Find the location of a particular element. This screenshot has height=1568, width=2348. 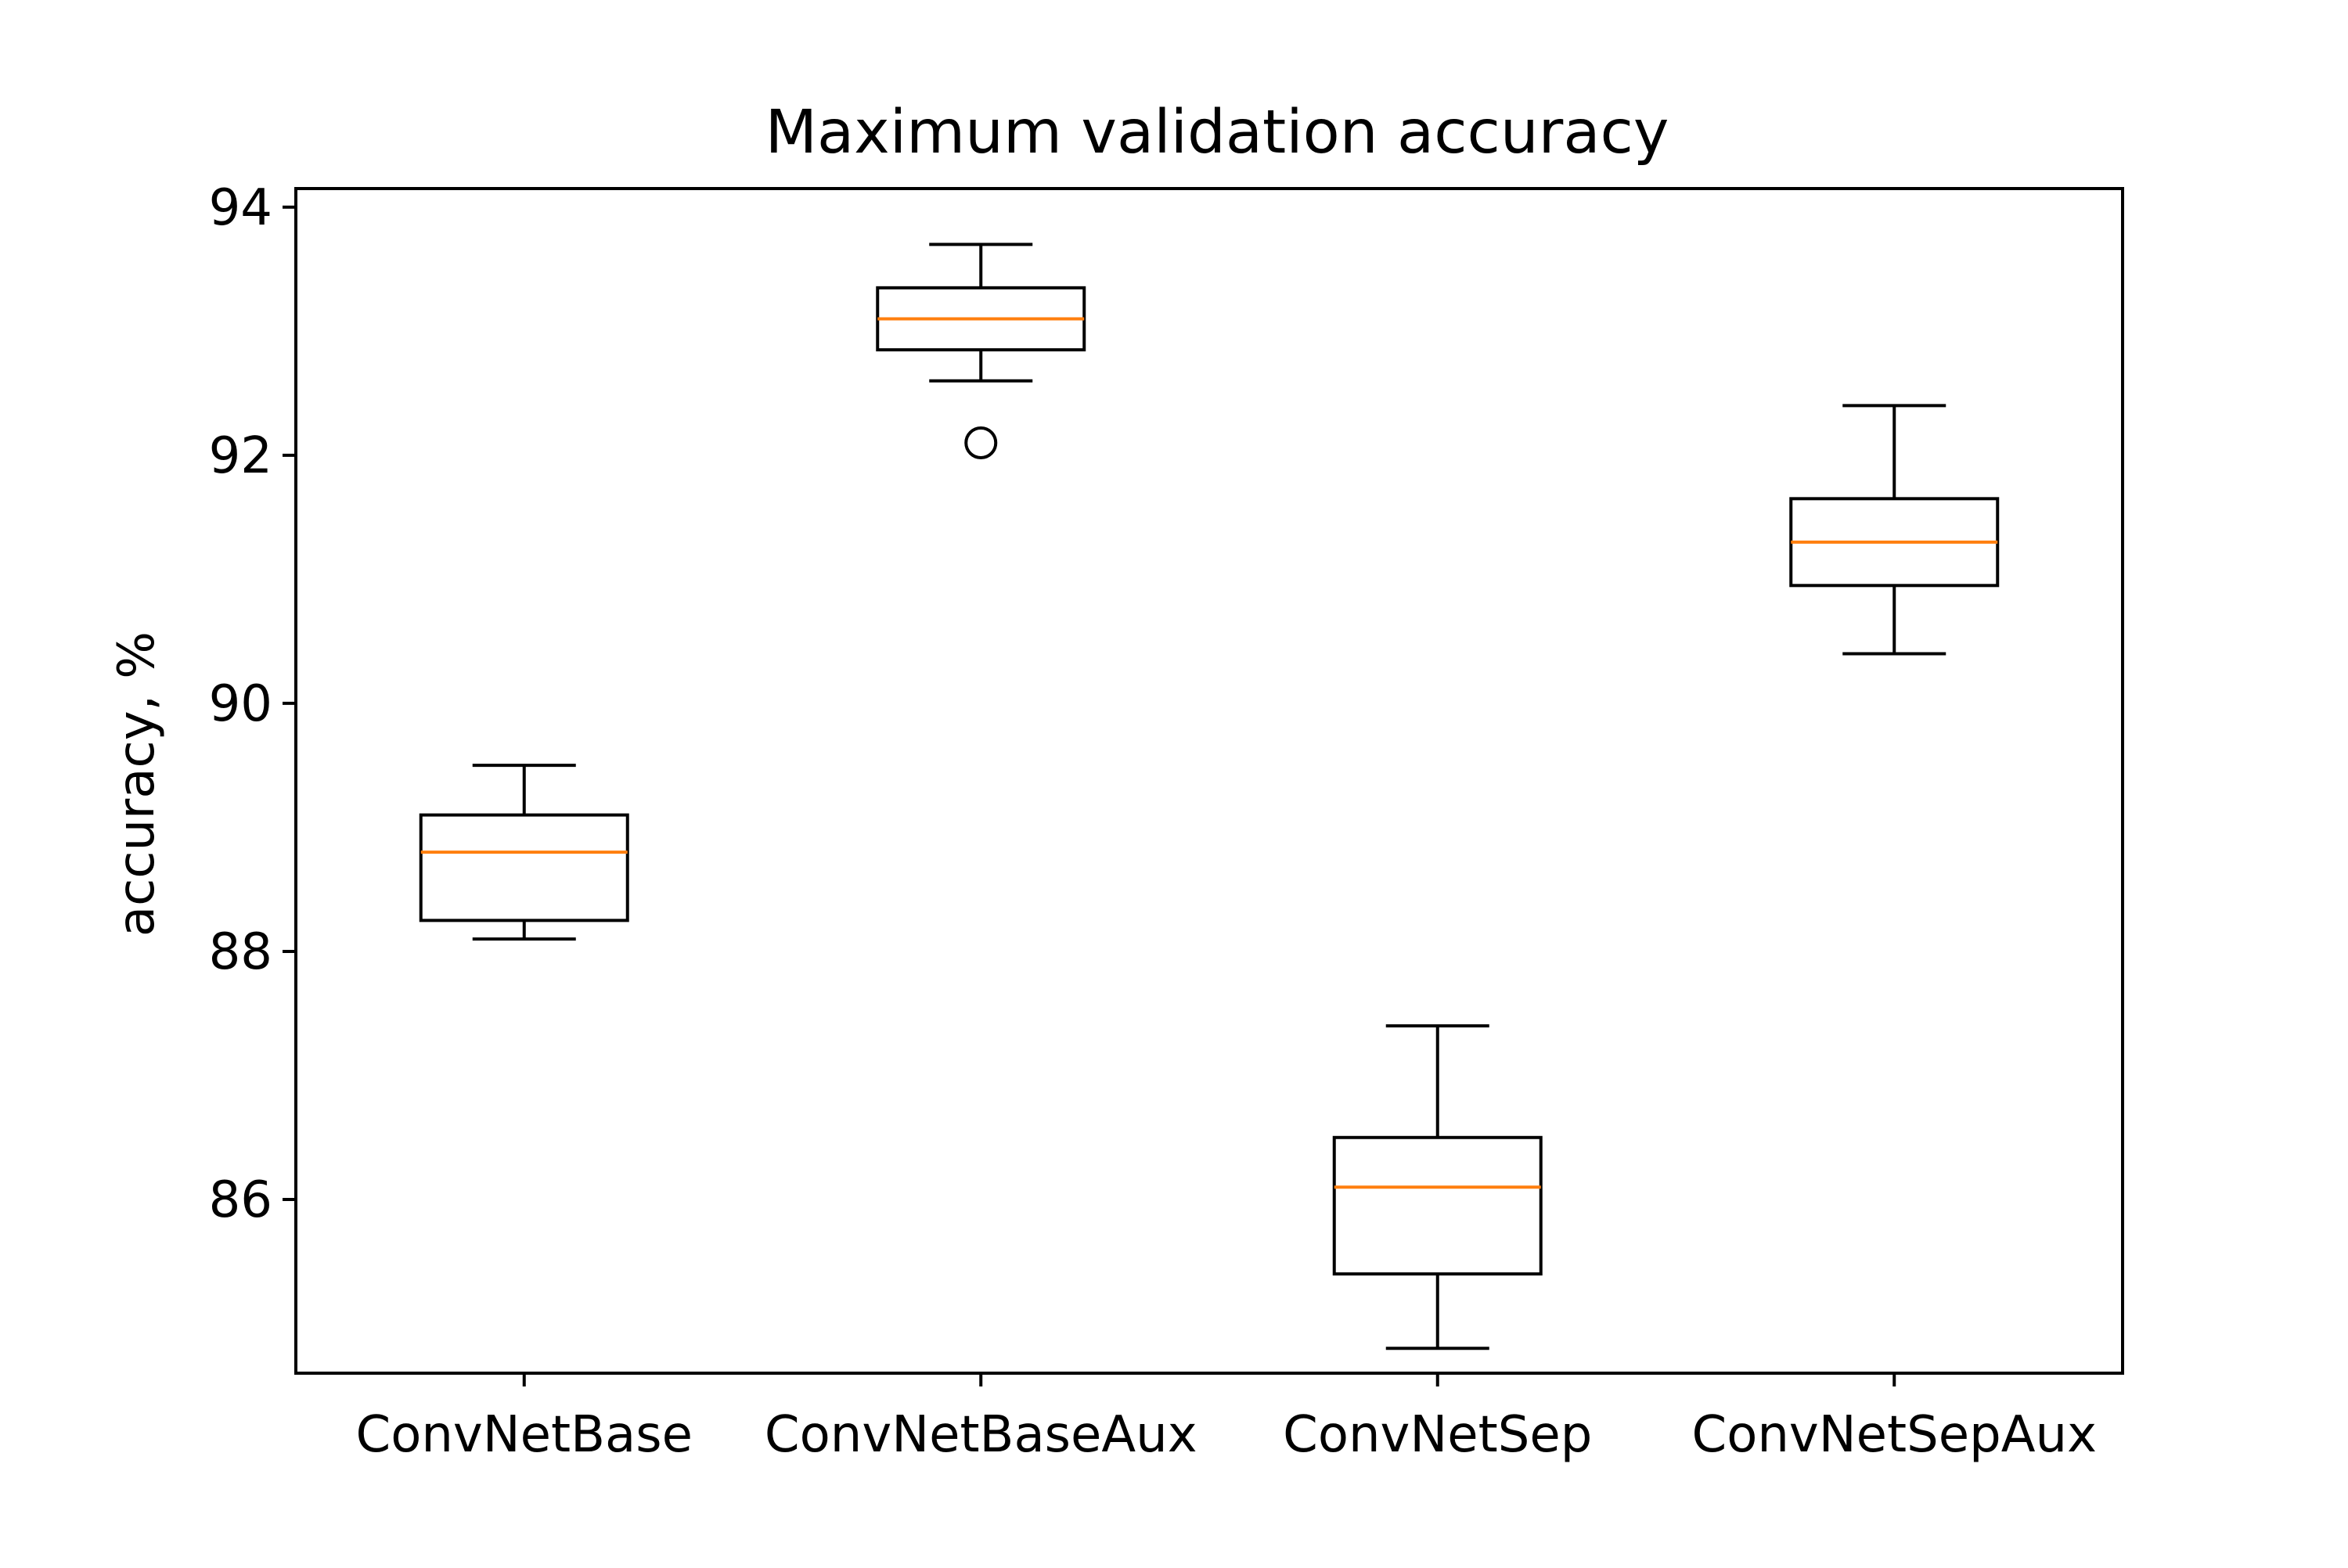

y-tick-label: 92 is located at coordinates (240, 456).